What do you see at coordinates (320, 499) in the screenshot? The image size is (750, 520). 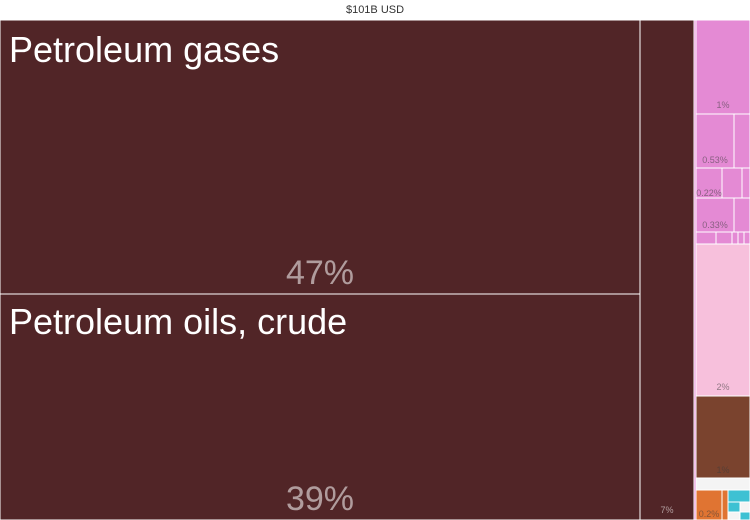 I see `tile-petroleum-oils-crude-percent: 39%` at bounding box center [320, 499].